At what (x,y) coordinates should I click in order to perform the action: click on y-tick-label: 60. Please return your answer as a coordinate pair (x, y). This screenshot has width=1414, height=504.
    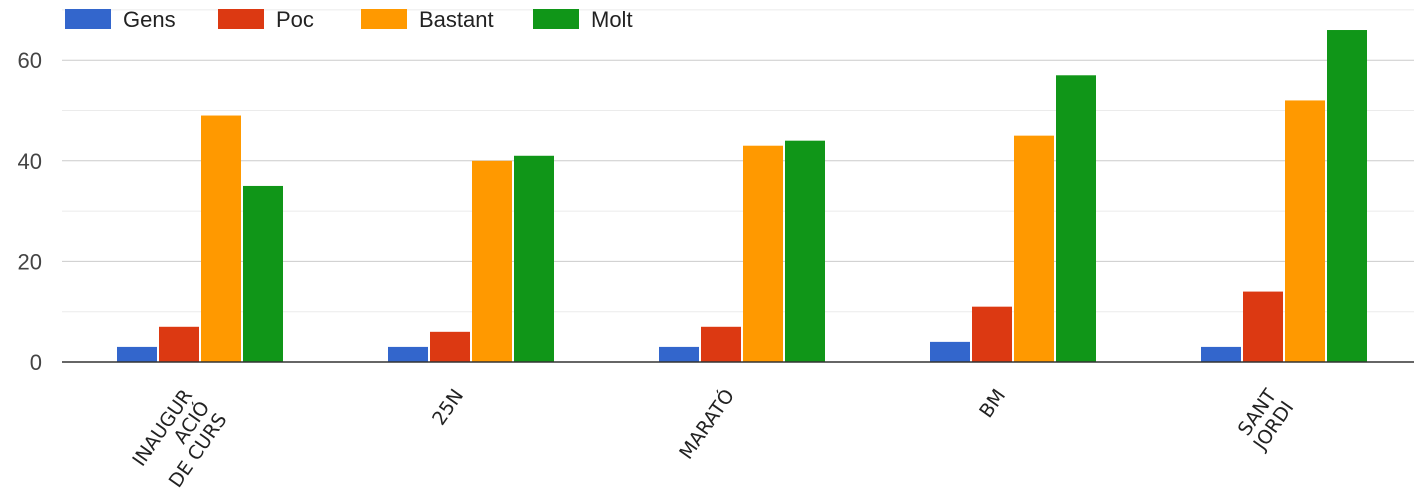
    Looking at the image, I should click on (30, 60).